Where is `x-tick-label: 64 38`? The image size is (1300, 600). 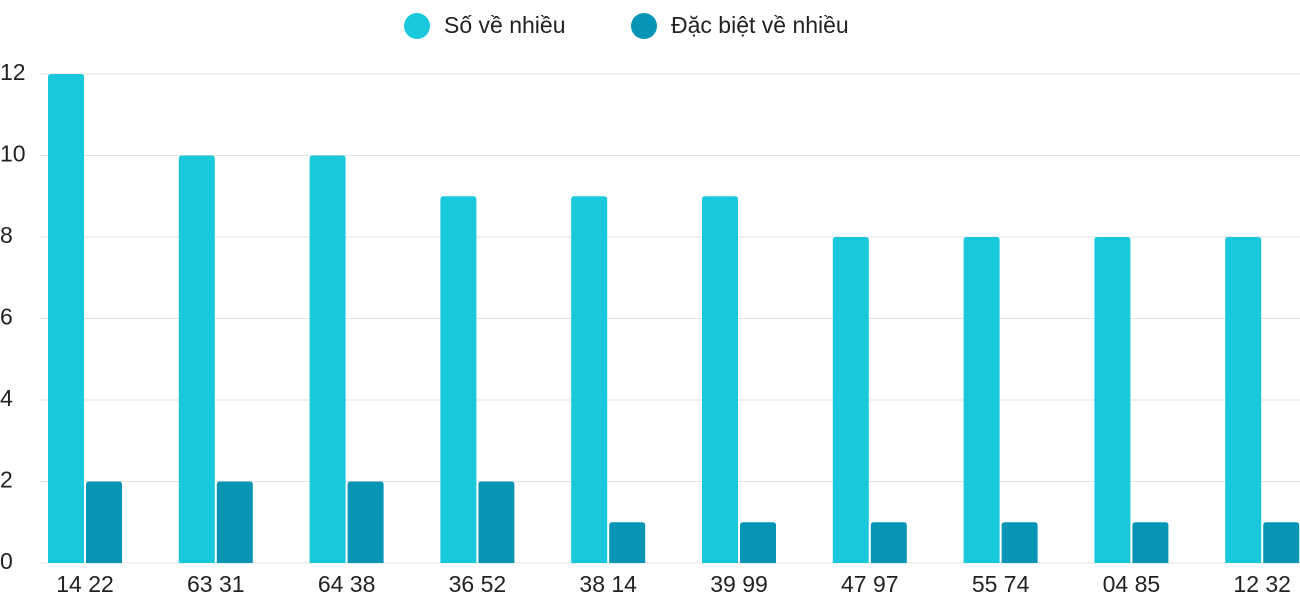
x-tick-label: 64 38 is located at coordinates (347, 584).